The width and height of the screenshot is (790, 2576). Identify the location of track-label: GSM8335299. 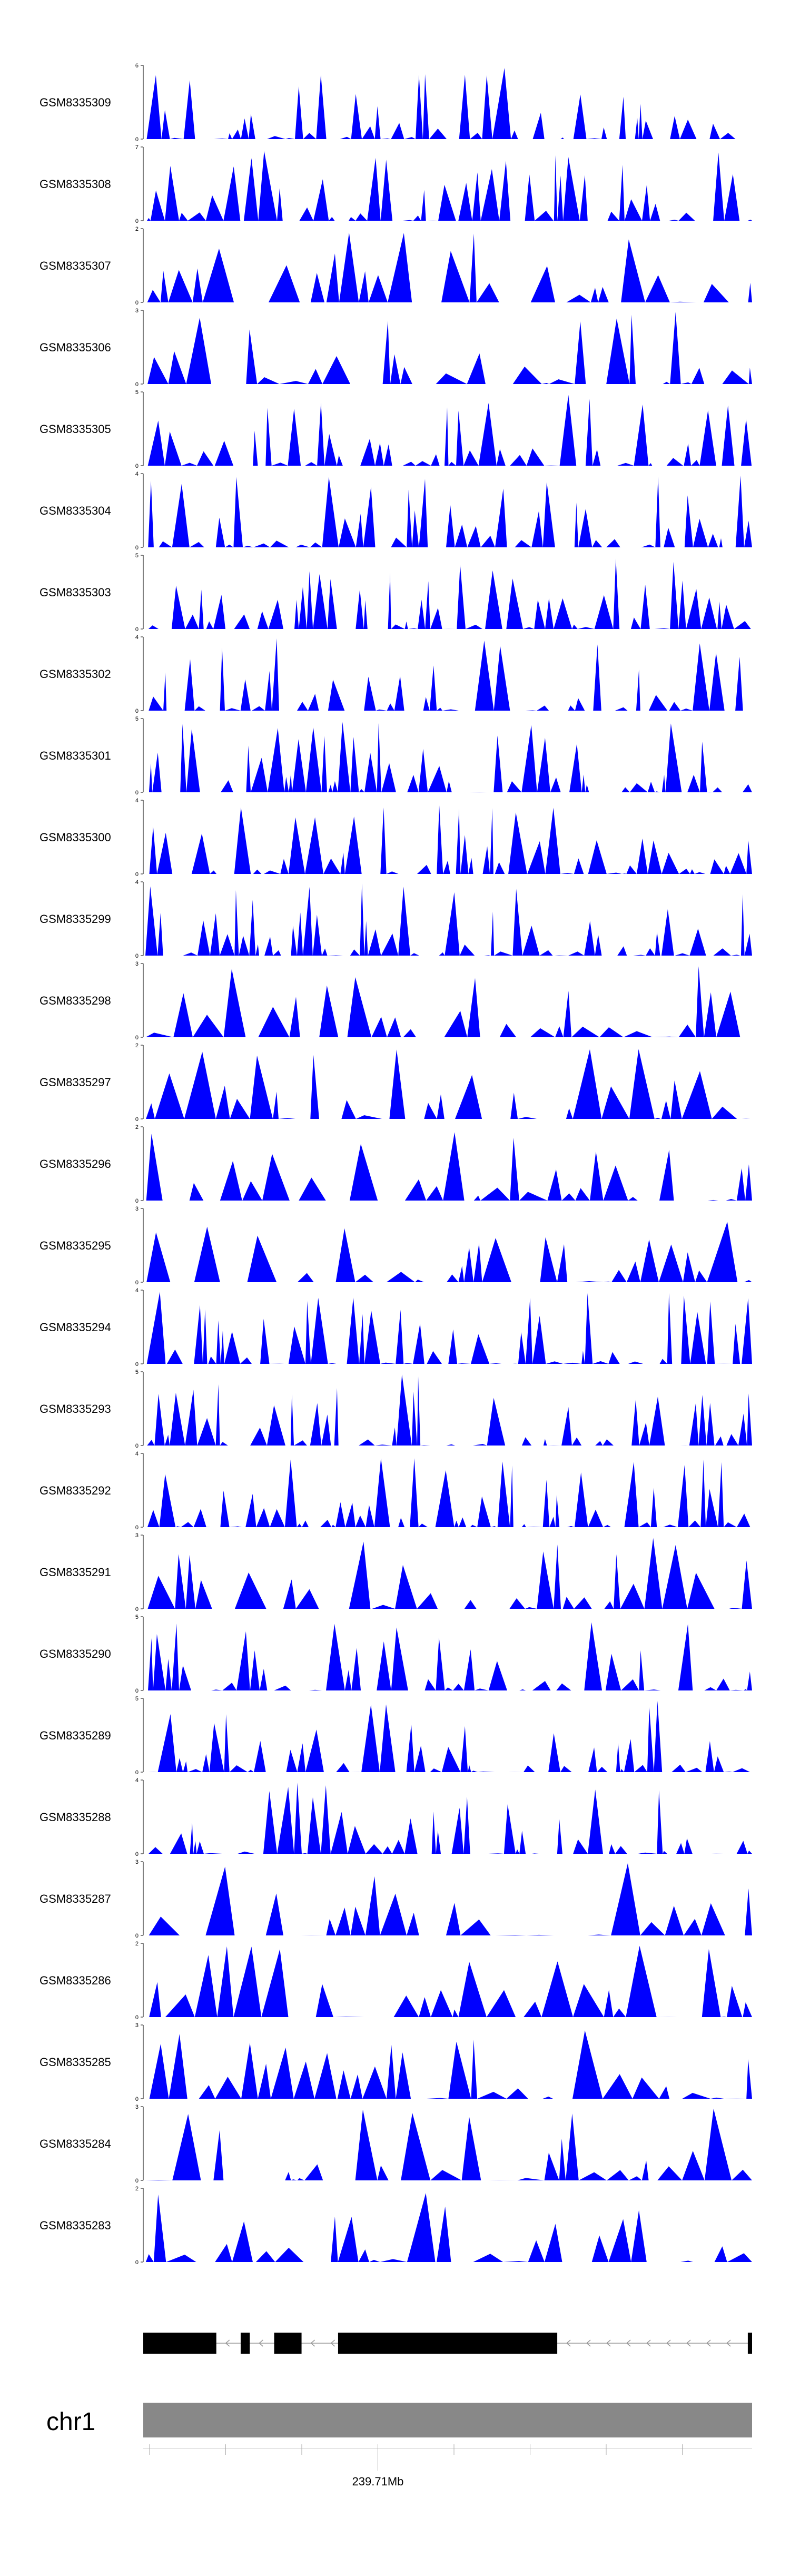
(75, 919).